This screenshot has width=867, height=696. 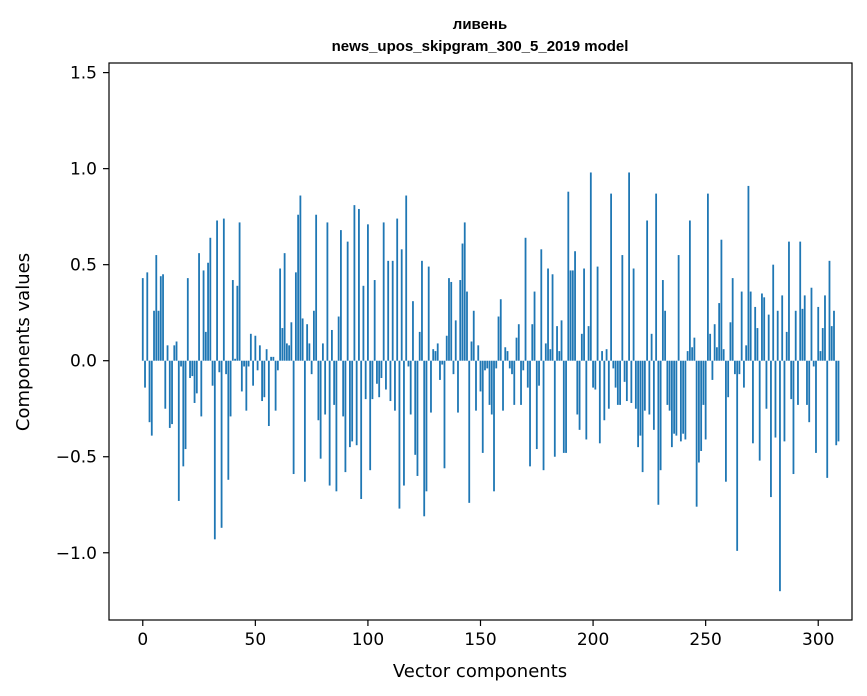 What do you see at coordinates (76, 458) in the screenshot?
I see `y-tick-label: −0.5` at bounding box center [76, 458].